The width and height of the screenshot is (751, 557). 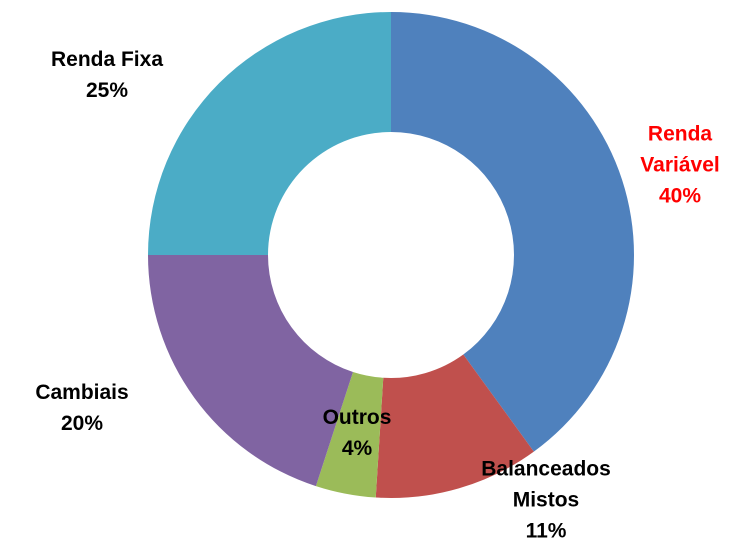 I want to click on data-label: Renda Fixa 25%, so click(x=107, y=75).